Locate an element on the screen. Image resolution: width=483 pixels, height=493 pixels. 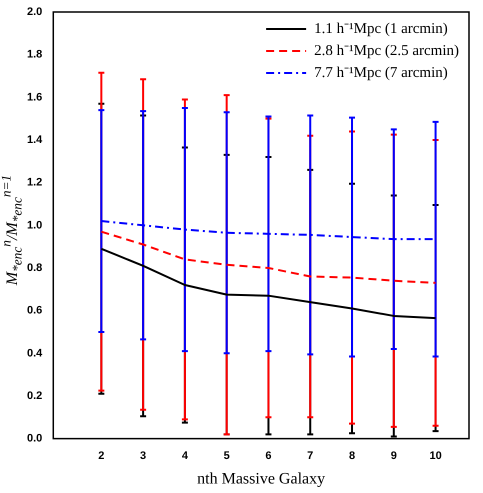
x-tick-label: 2 is located at coordinates (101, 456).